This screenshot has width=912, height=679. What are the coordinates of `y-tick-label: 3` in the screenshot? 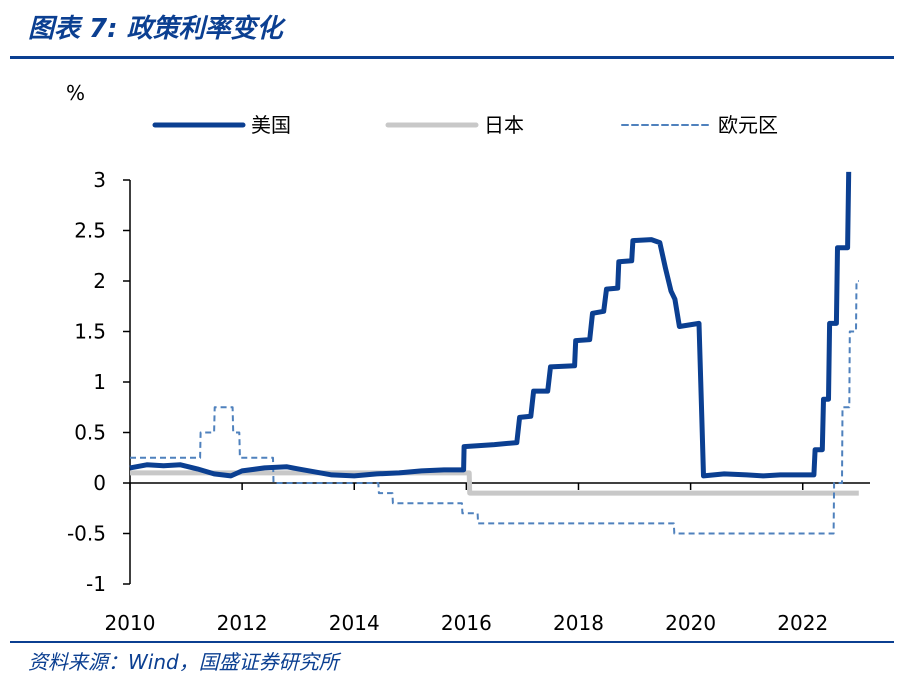 It's located at (99, 180).